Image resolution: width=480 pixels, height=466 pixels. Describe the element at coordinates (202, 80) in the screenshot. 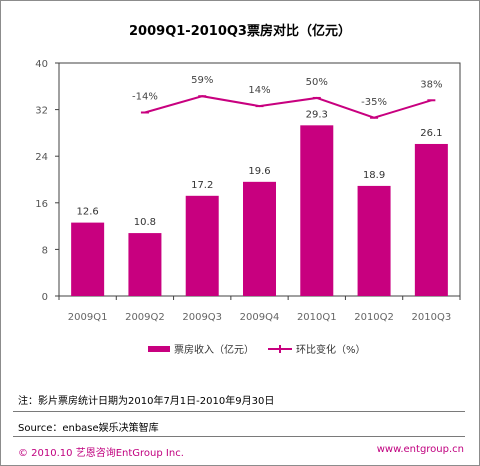

I see `line-label: 59%` at that location.